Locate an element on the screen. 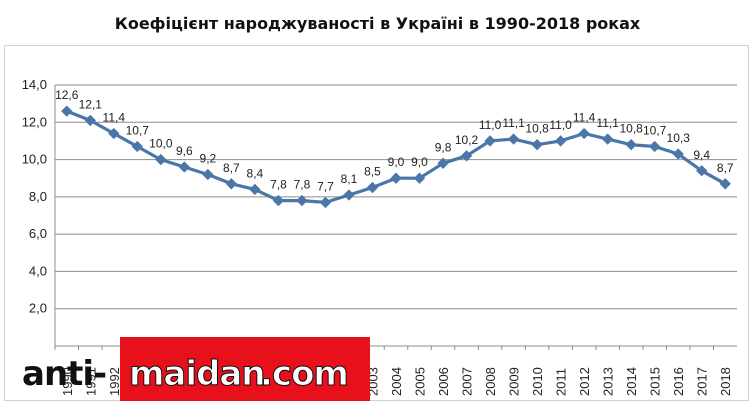 The image size is (755, 404). x-tick-label: 1991 is located at coordinates (90, 381).